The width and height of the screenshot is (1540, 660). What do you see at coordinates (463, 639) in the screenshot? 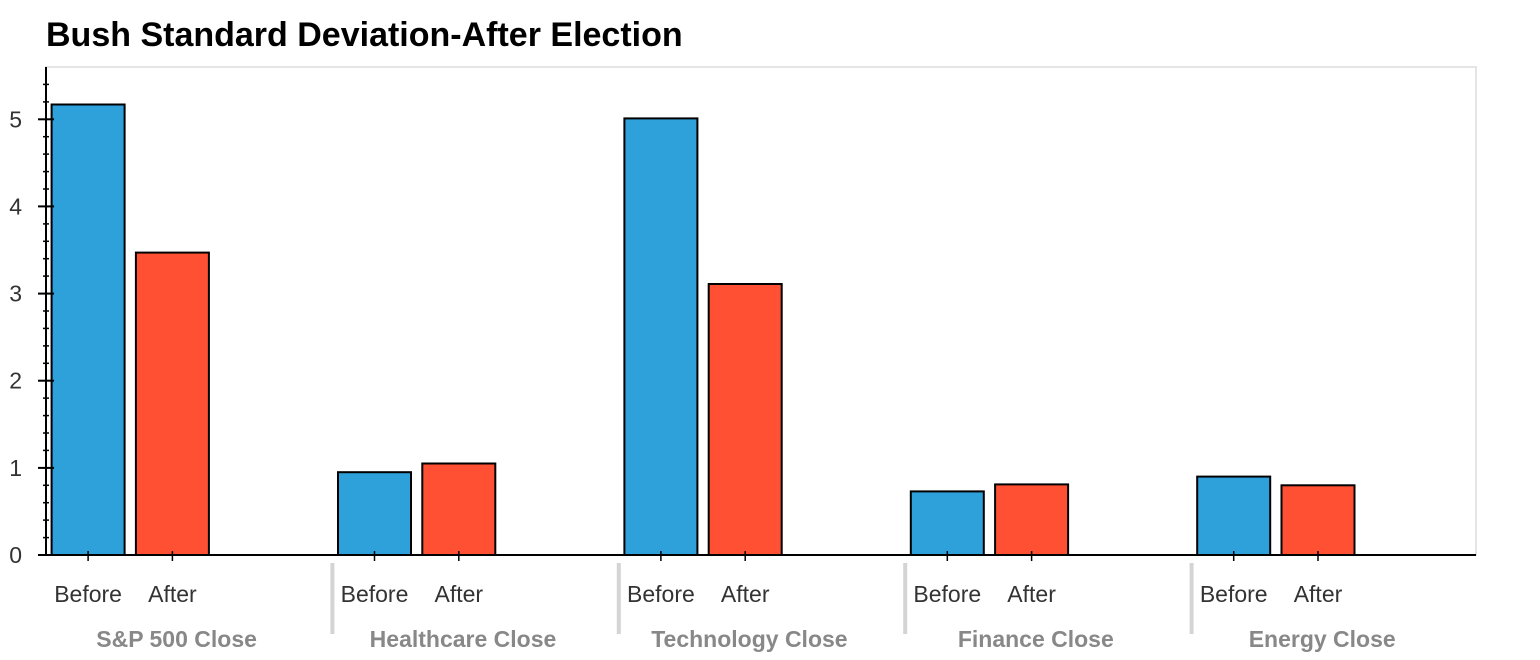
I see `x-group-label: Healthcare Close` at bounding box center [463, 639].